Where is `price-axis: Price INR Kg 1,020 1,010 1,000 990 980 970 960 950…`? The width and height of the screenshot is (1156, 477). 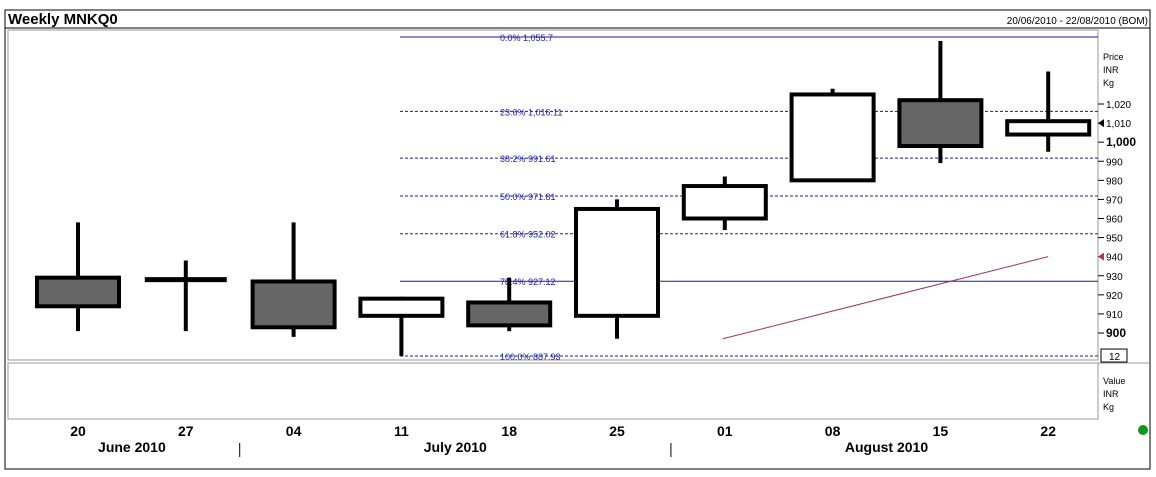 price-axis: Price INR Kg 1,020 1,010 1,000 990 980 970 960 950… is located at coordinates (1117, 207).